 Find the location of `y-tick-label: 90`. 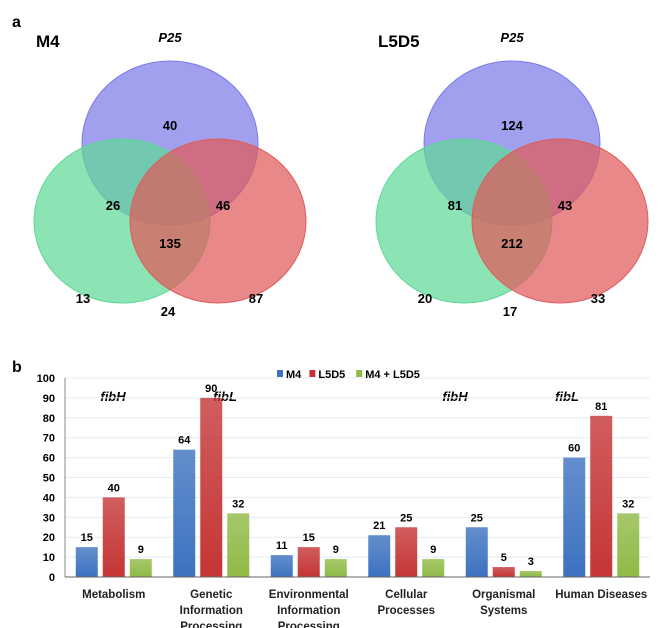

y-tick-label: 90 is located at coordinates (49, 399).